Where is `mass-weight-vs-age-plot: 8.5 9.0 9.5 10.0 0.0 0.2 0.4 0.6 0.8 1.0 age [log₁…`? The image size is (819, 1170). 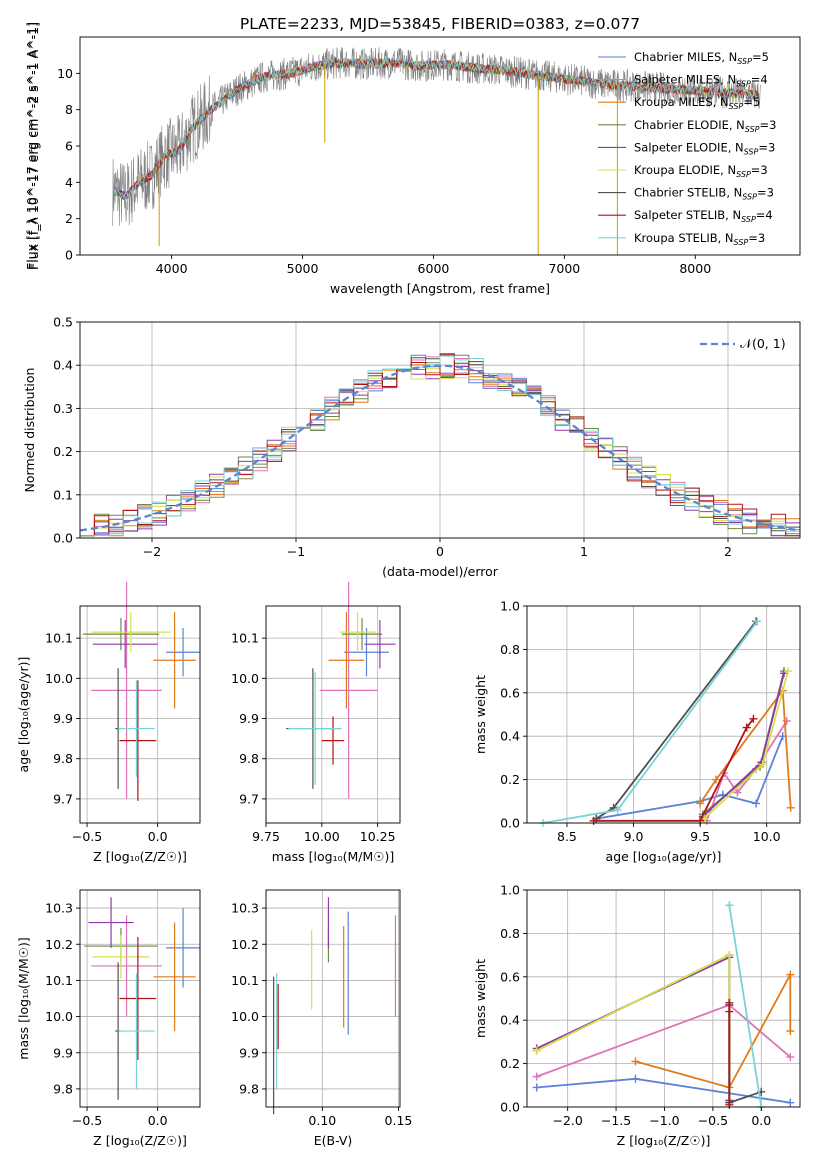
mass-weight-vs-age-plot: 8.5 9.0 9.5 10.0 0.0 0.2 0.4 0.6 0.8 1.0 age [log₁… is located at coordinates (637, 731).